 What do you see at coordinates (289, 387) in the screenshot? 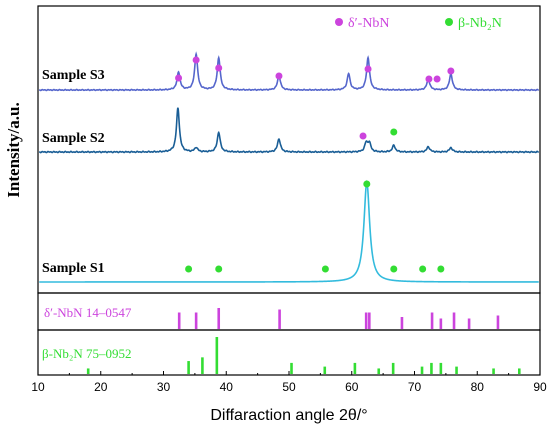
I see `x-tick-label: 50` at bounding box center [289, 387].